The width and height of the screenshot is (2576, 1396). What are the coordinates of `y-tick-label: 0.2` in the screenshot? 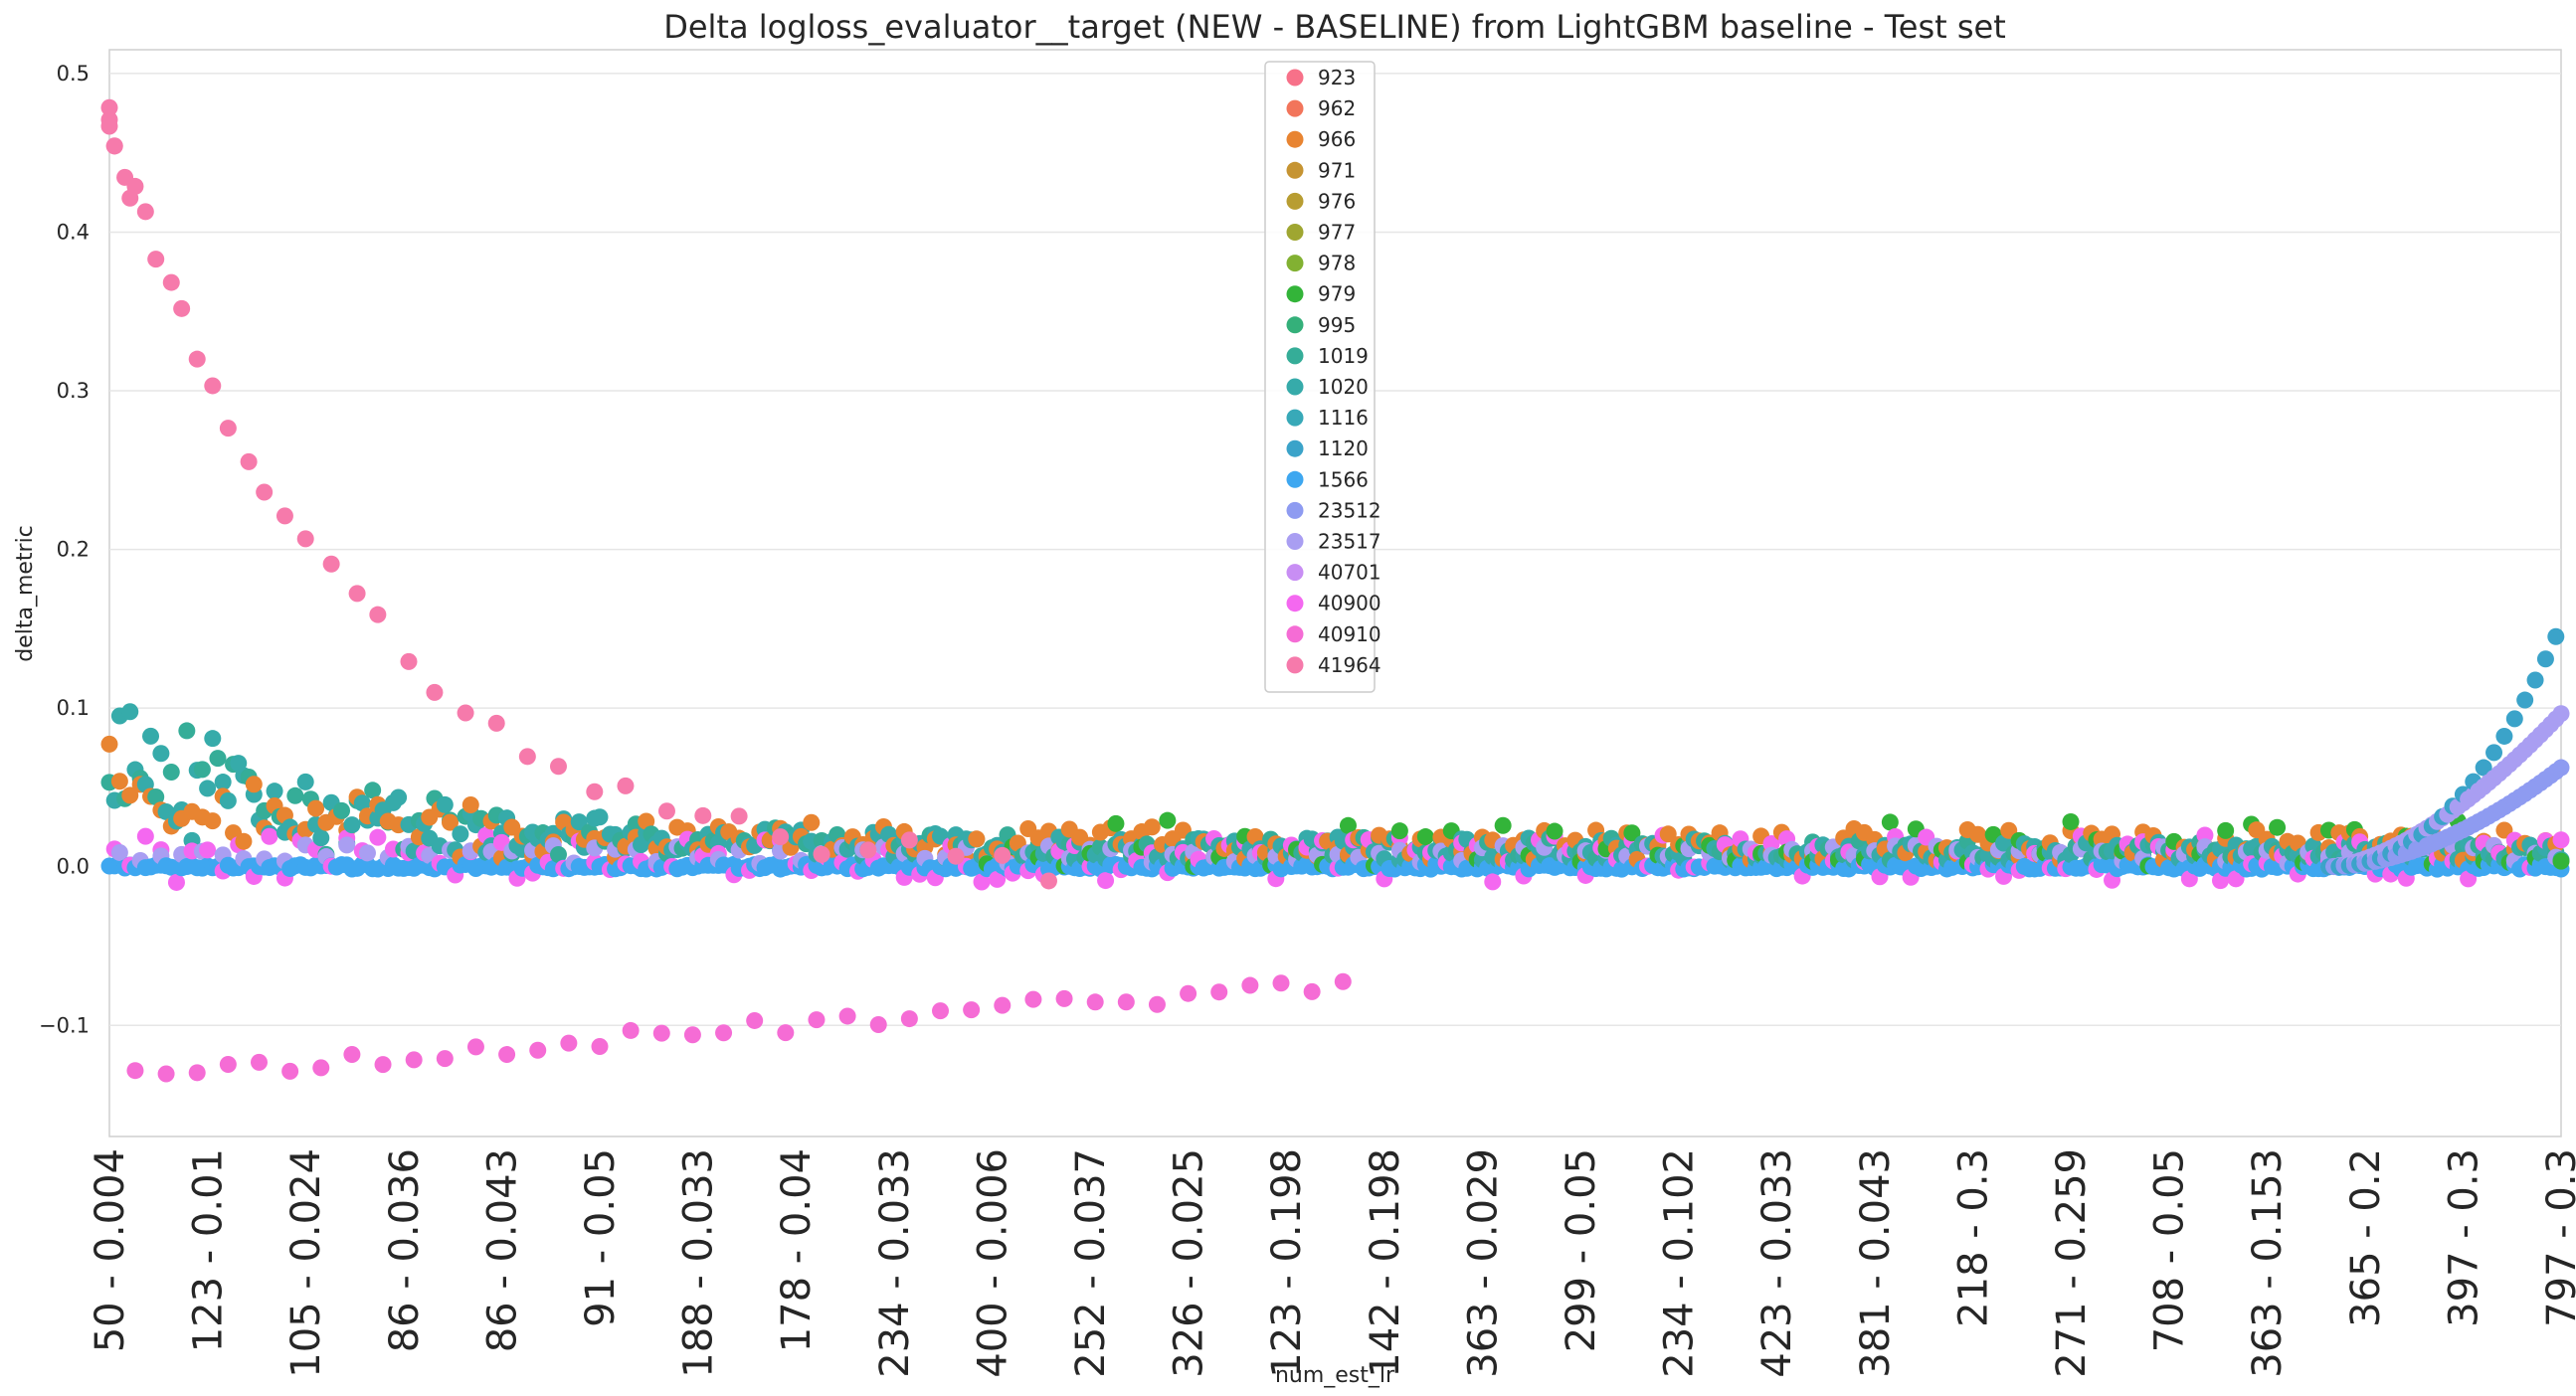 It's located at (73, 550).